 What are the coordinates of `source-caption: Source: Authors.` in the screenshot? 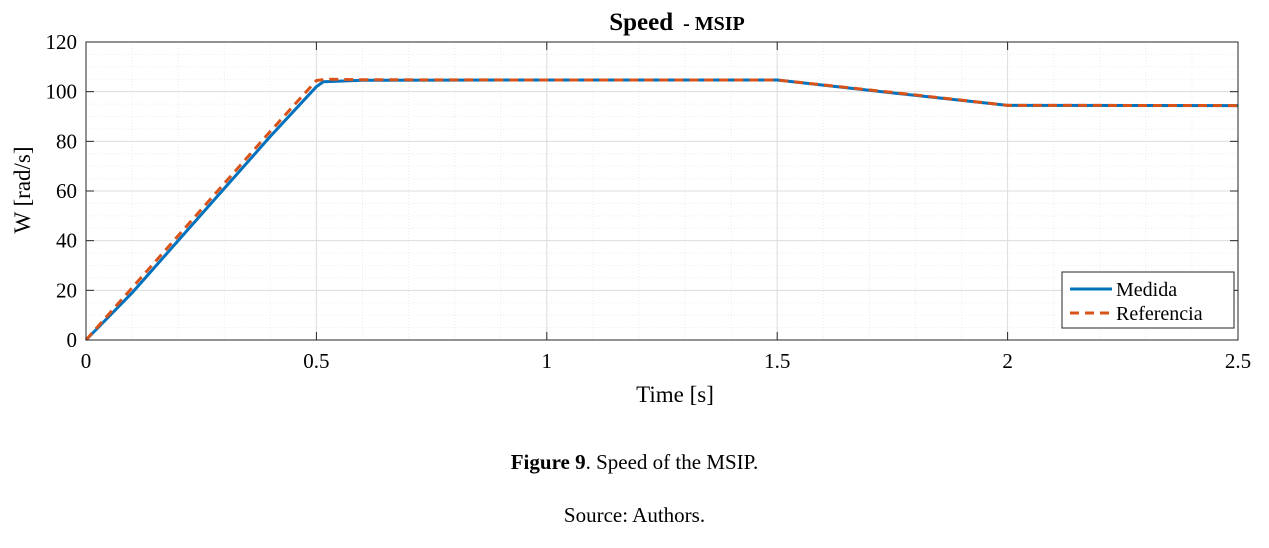 It's located at (634, 515).